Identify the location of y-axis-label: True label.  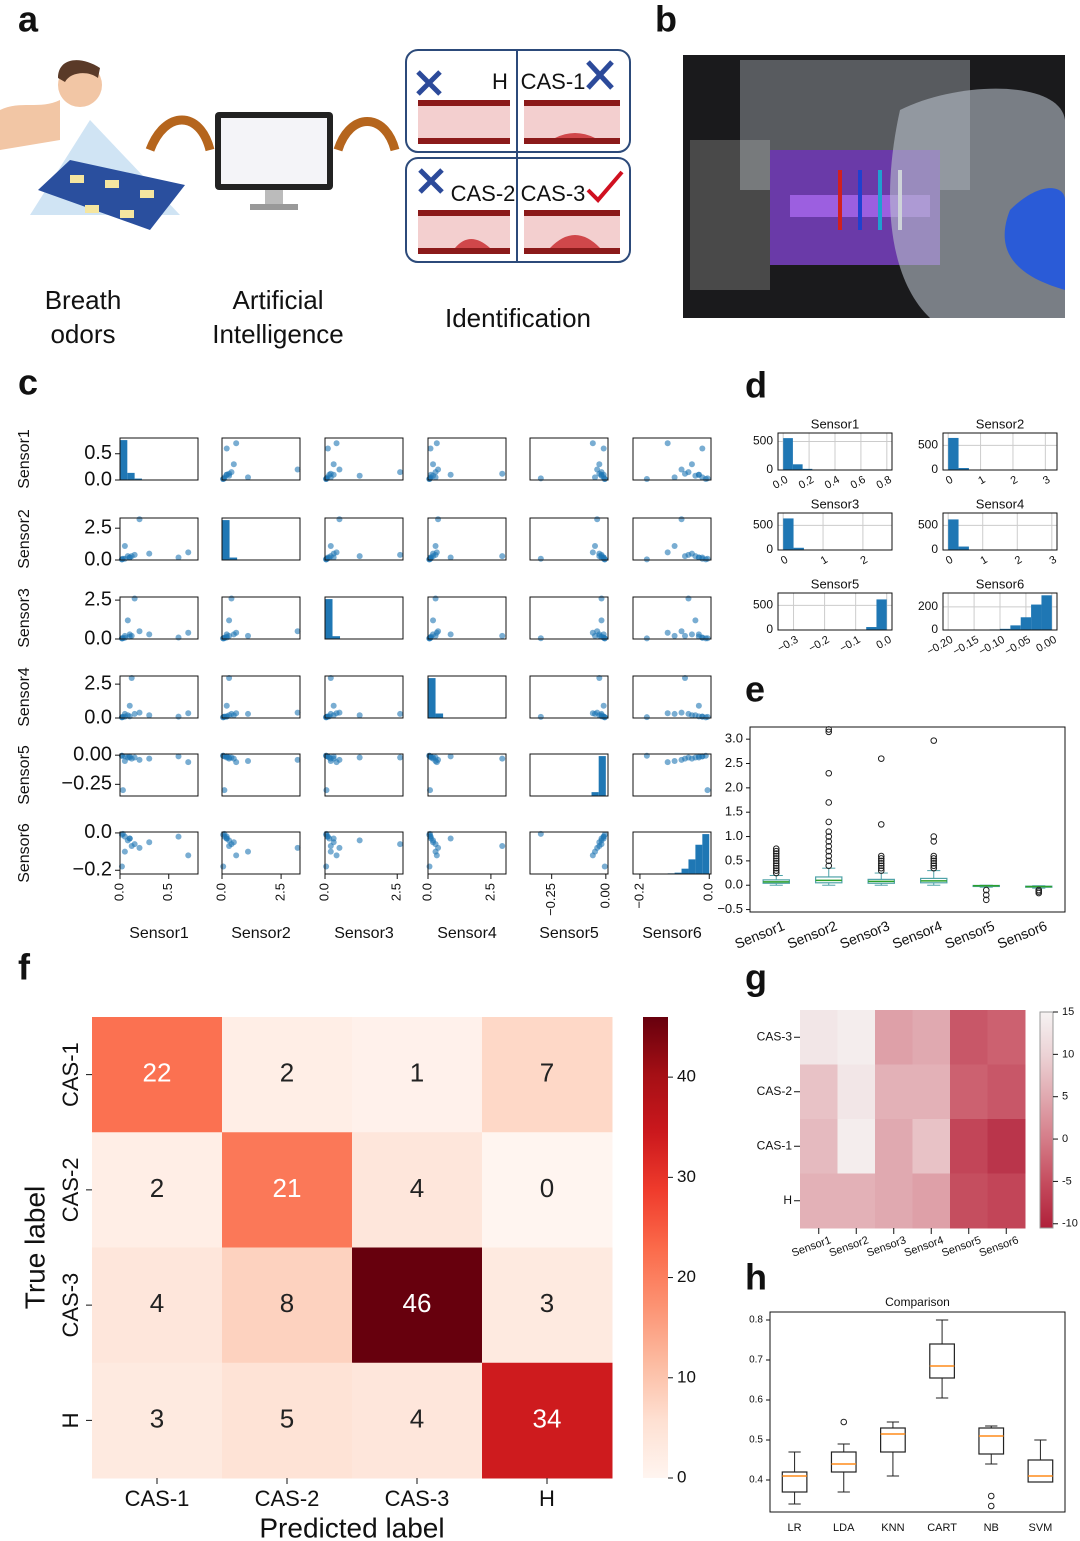
(34, 1247).